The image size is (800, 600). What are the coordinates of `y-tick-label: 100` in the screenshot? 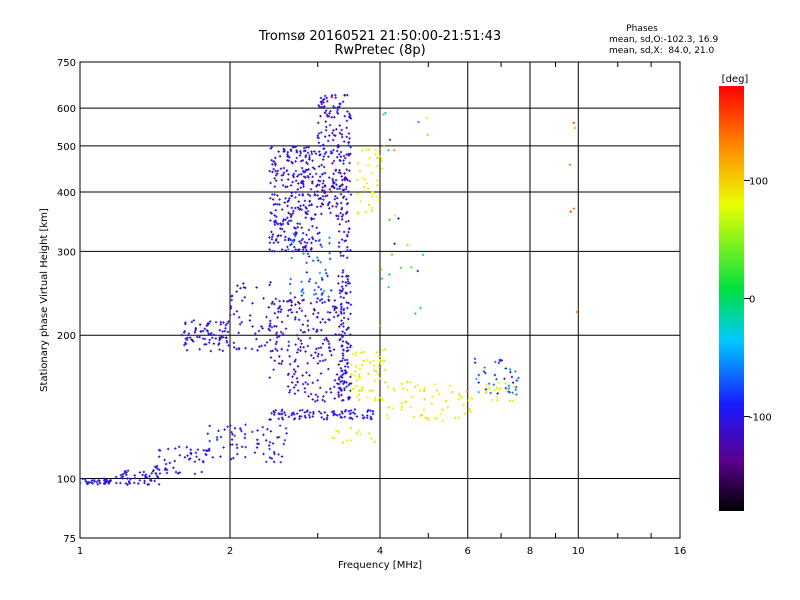 It's located at (66, 480).